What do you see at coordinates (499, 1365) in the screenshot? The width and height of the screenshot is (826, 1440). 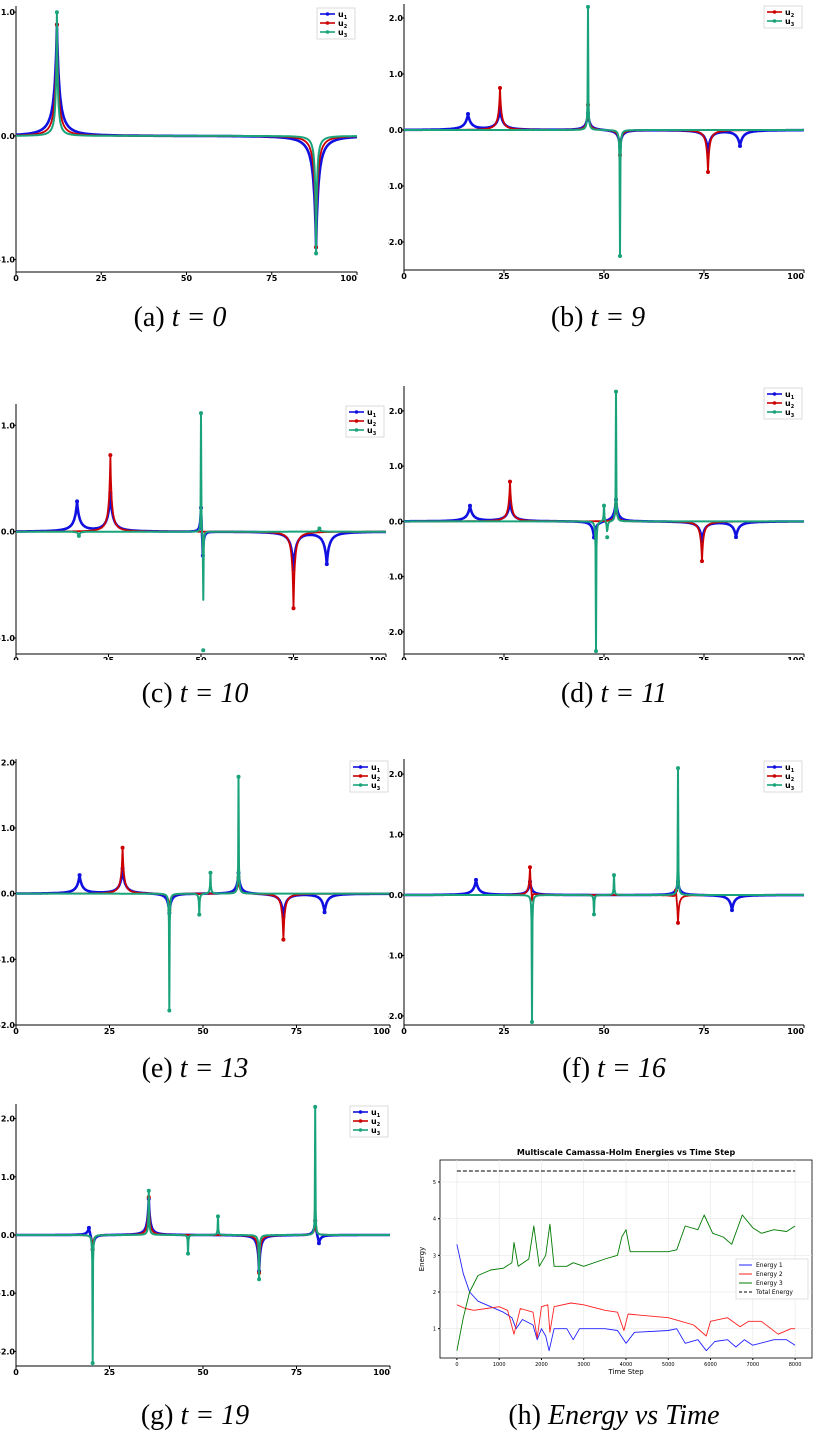 I see `x-tick-label: 1000` at bounding box center [499, 1365].